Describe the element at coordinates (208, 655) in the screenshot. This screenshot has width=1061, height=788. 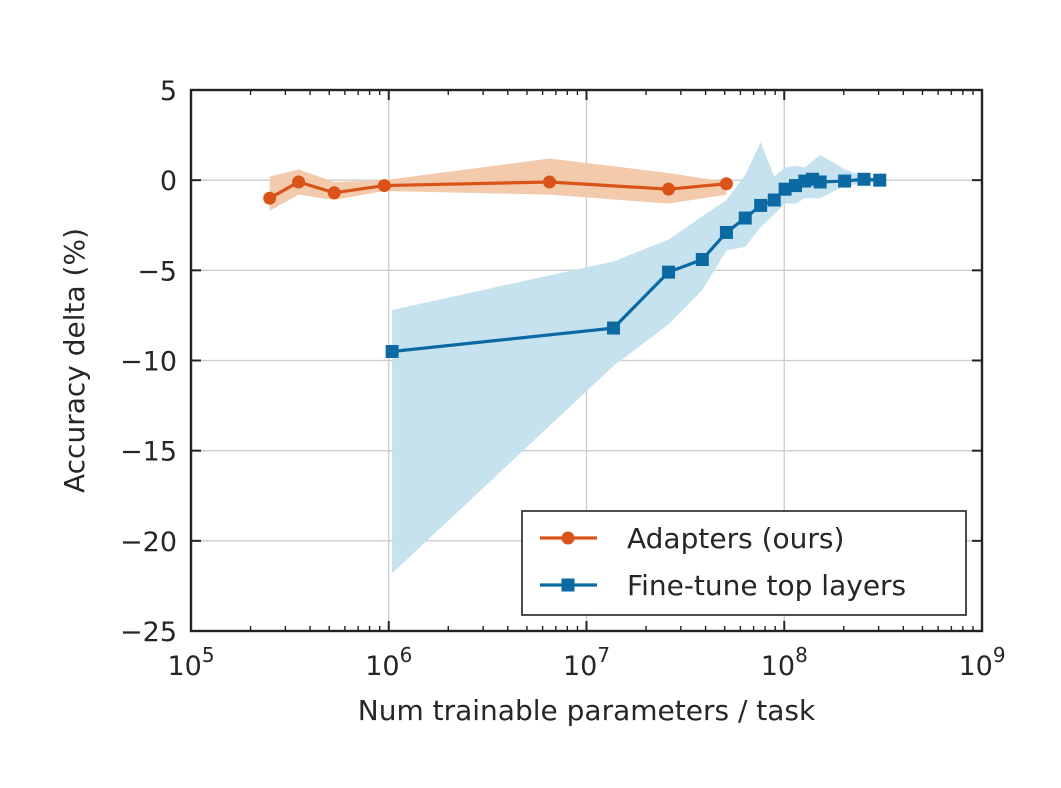
I see `x-tick-label-exponent: 5` at that location.